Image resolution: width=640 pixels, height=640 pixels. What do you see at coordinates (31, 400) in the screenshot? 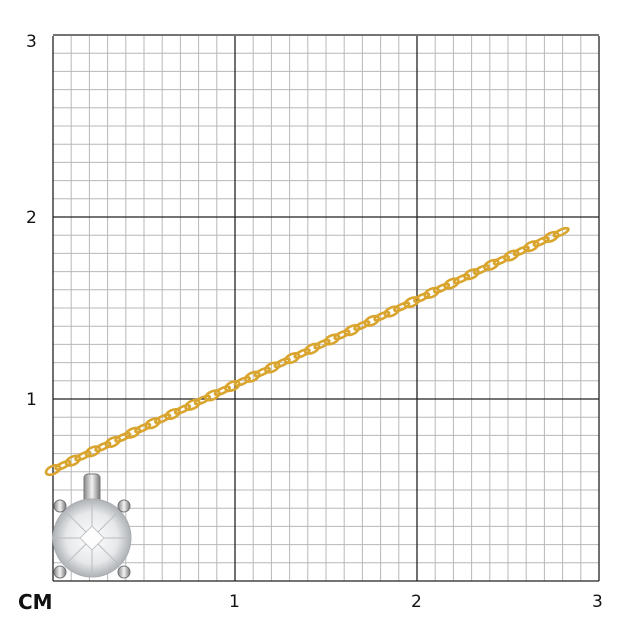
I see `y-label-1: 1` at bounding box center [31, 400].